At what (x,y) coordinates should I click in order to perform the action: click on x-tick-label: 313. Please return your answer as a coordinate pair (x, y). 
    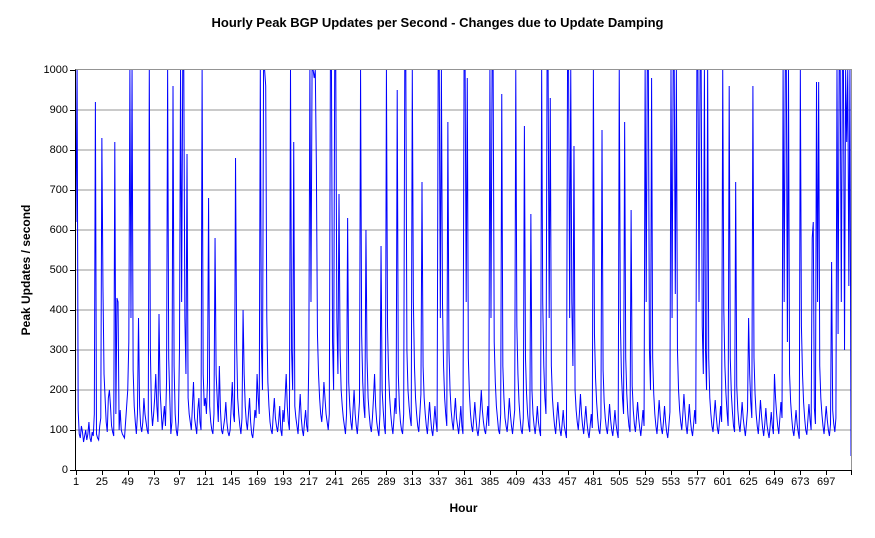
    Looking at the image, I should click on (412, 482).